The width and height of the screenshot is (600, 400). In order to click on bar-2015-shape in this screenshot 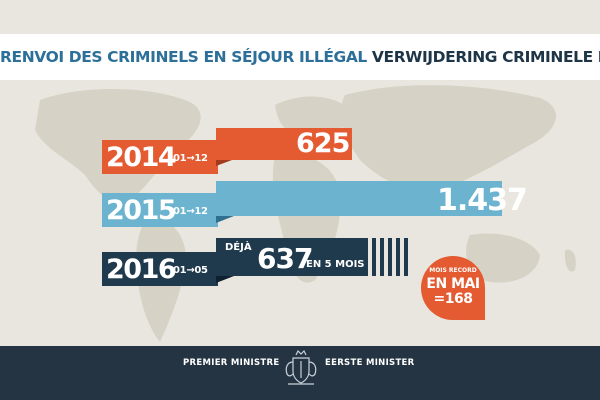, I will do `click(302, 204)`.